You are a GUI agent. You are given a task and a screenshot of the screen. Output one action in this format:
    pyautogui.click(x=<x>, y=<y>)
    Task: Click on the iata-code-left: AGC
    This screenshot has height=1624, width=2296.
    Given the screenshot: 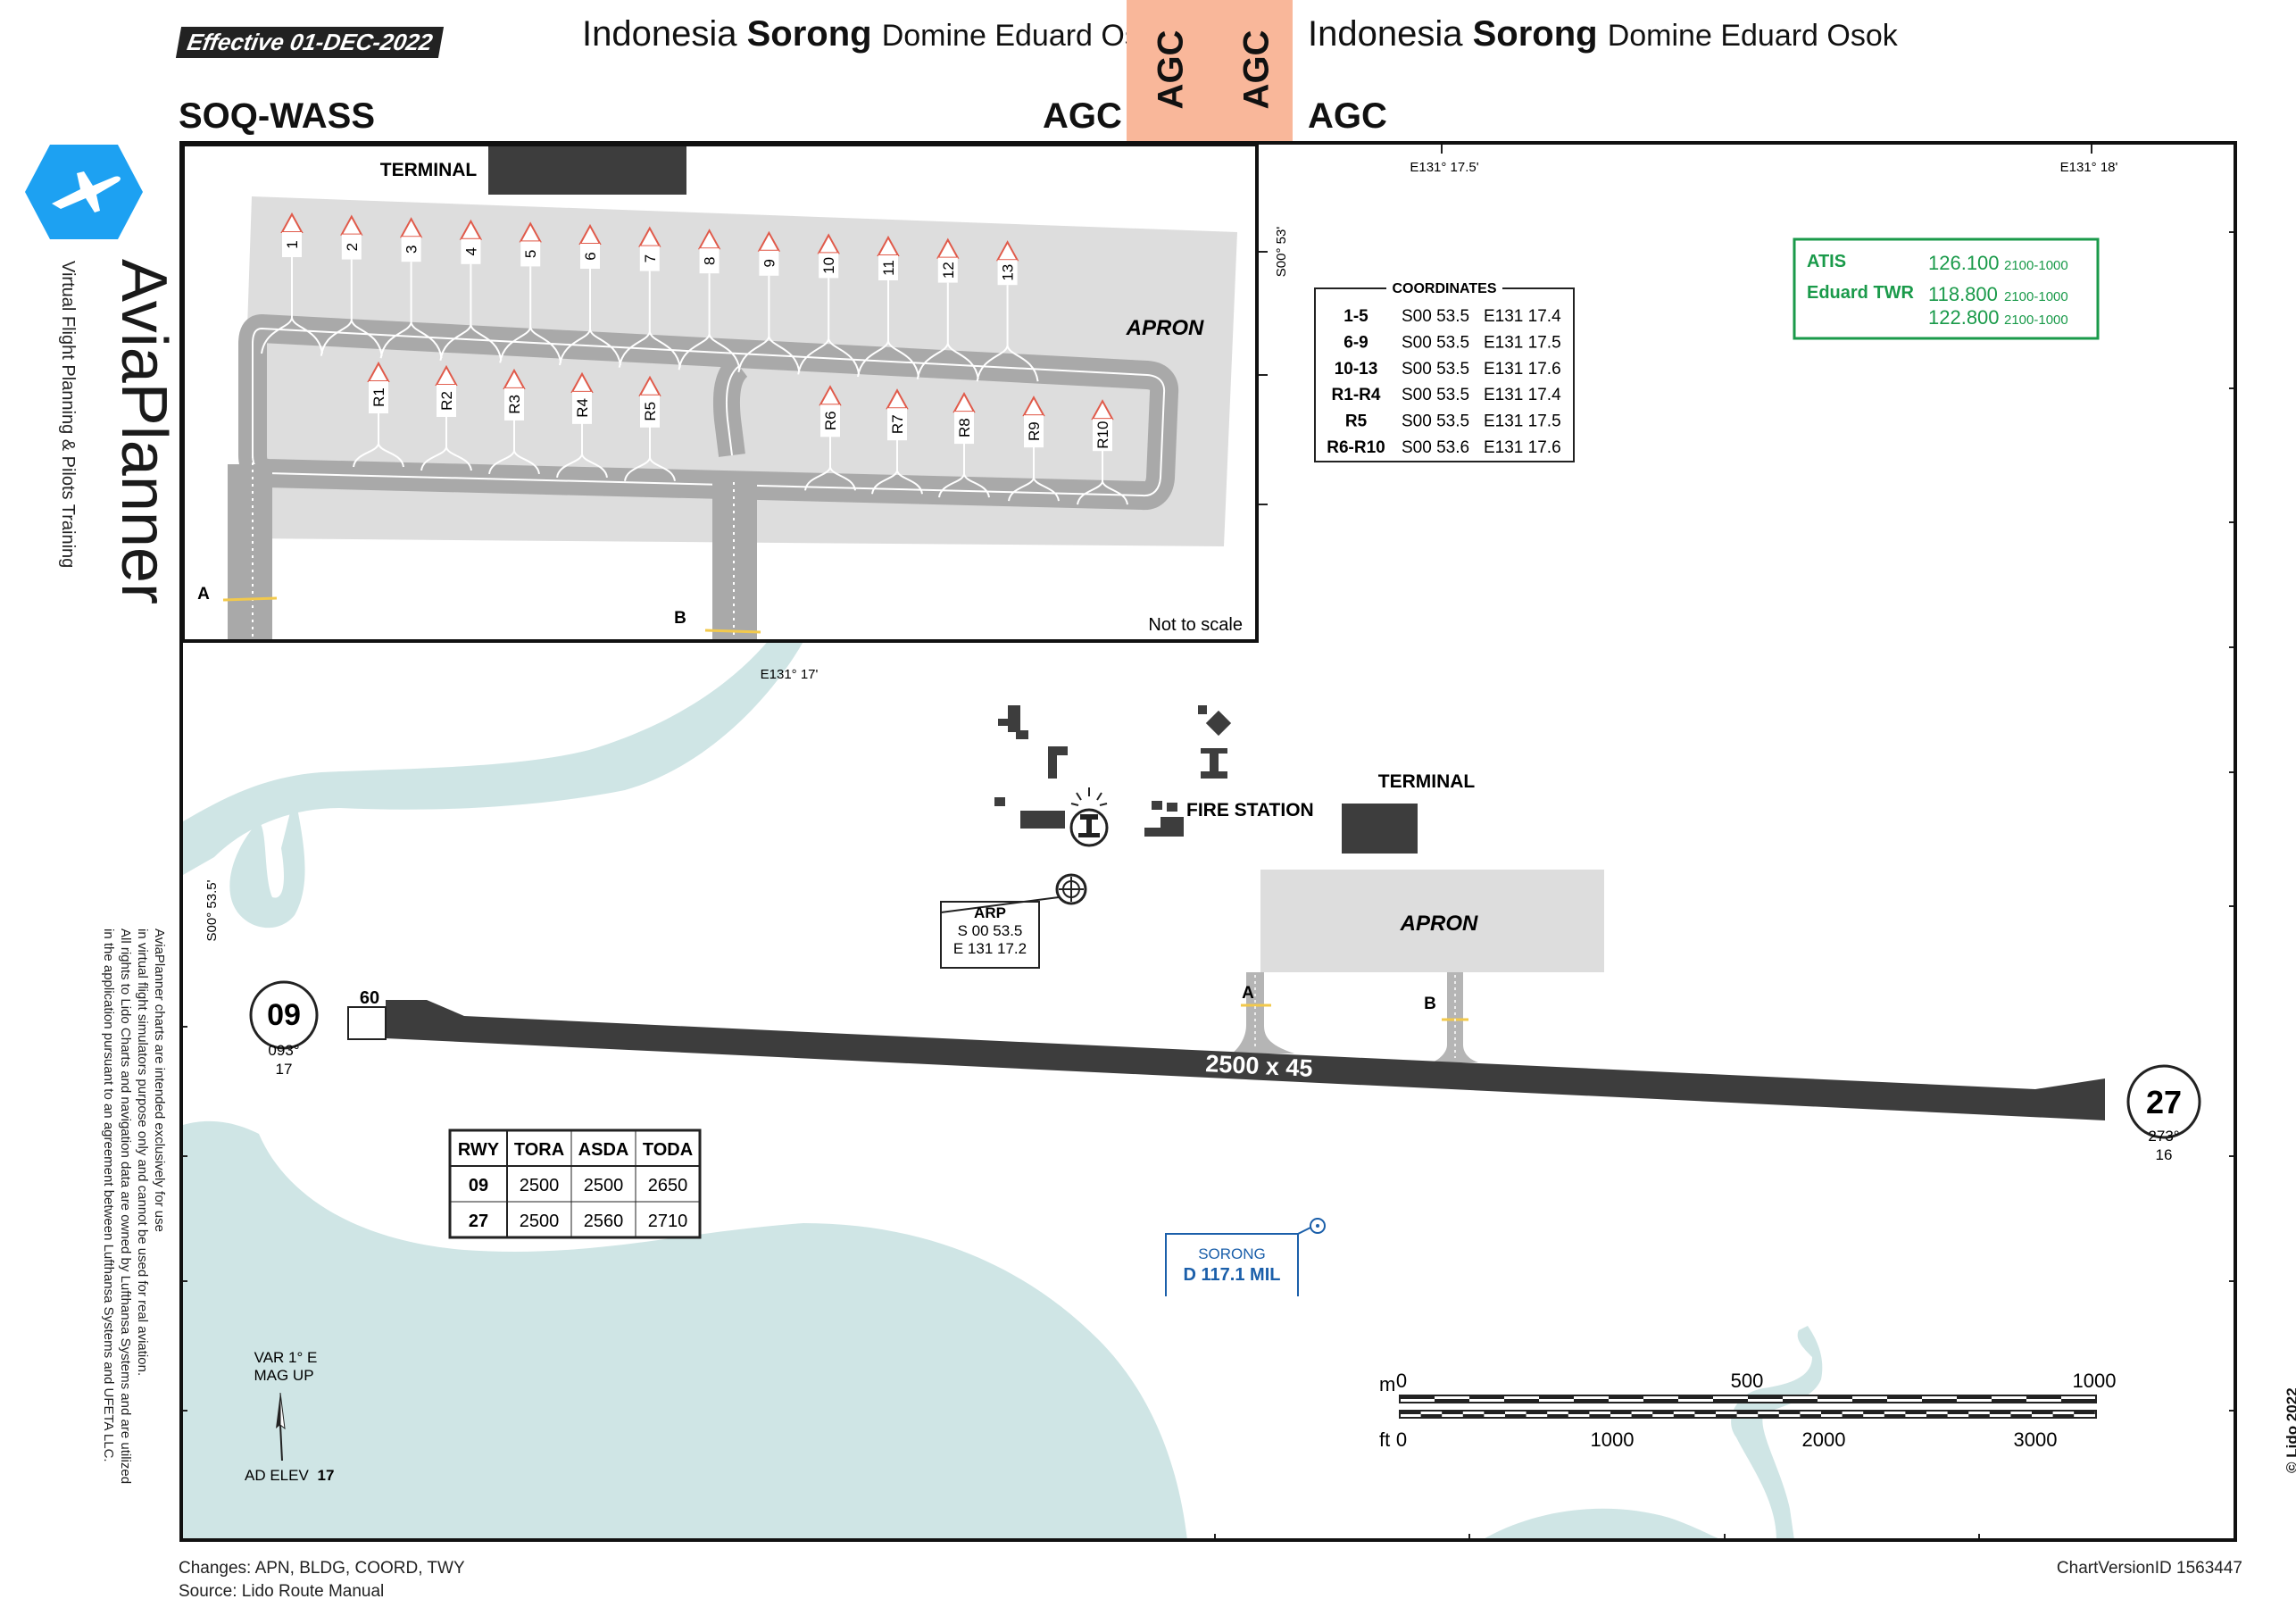 What is the action you would take?
    pyautogui.click(x=1082, y=116)
    